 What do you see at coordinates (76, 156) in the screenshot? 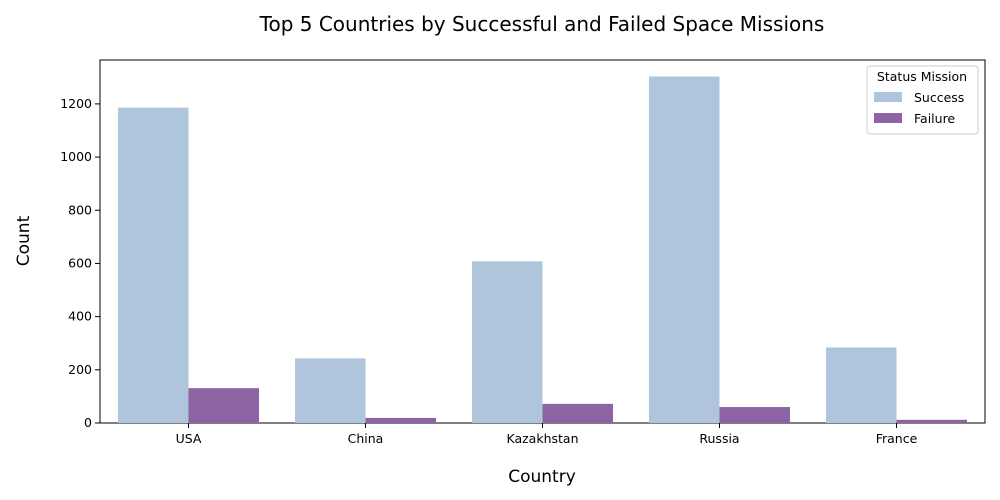
I see `y-tick-label-1000: 1000` at bounding box center [76, 156].